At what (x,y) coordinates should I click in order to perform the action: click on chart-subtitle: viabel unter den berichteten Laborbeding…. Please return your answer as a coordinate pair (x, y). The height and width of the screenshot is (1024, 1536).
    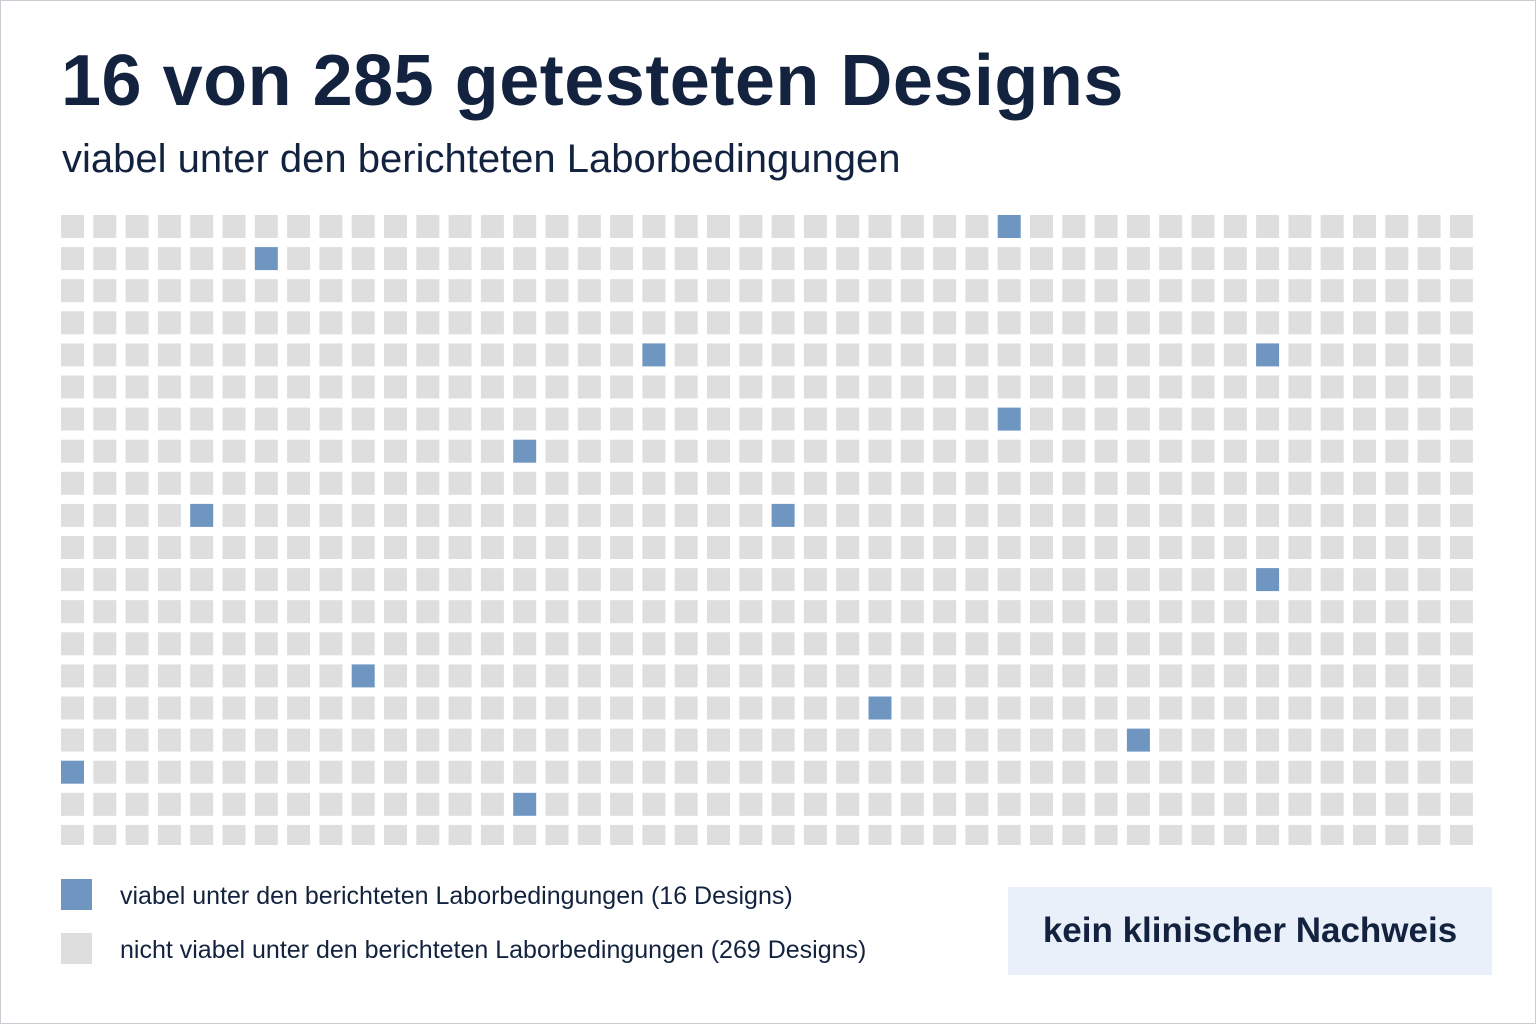
    Looking at the image, I should click on (481, 159).